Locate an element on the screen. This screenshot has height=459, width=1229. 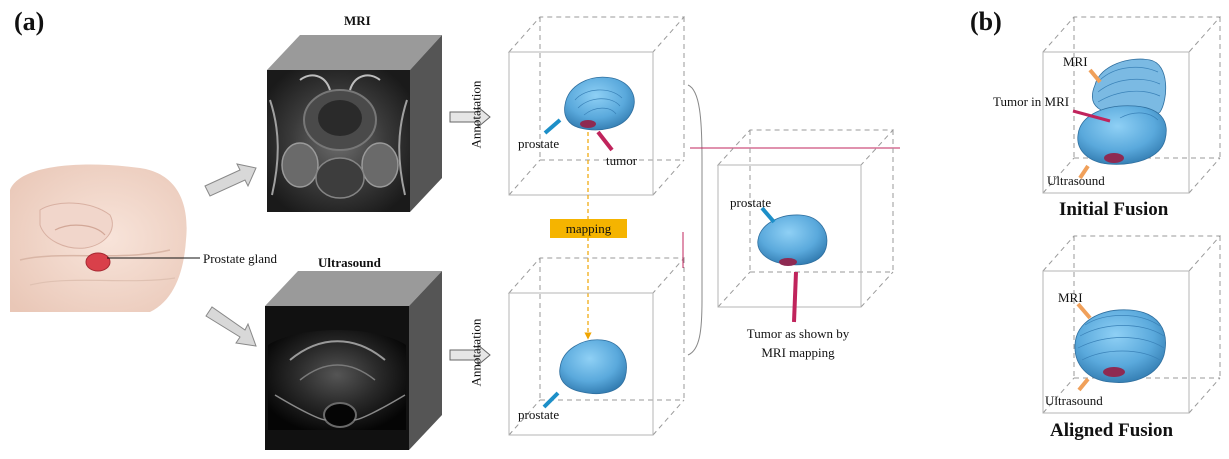
anatomy-illustration is located at coordinates (105, 238).